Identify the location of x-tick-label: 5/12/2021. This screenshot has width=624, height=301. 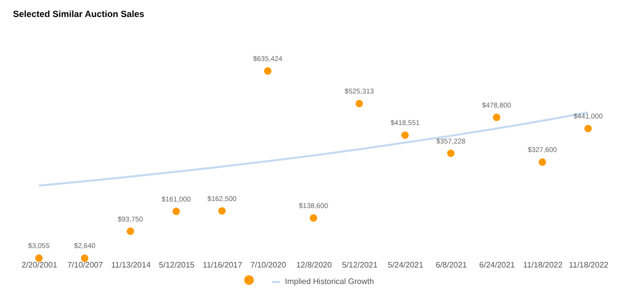
(360, 265).